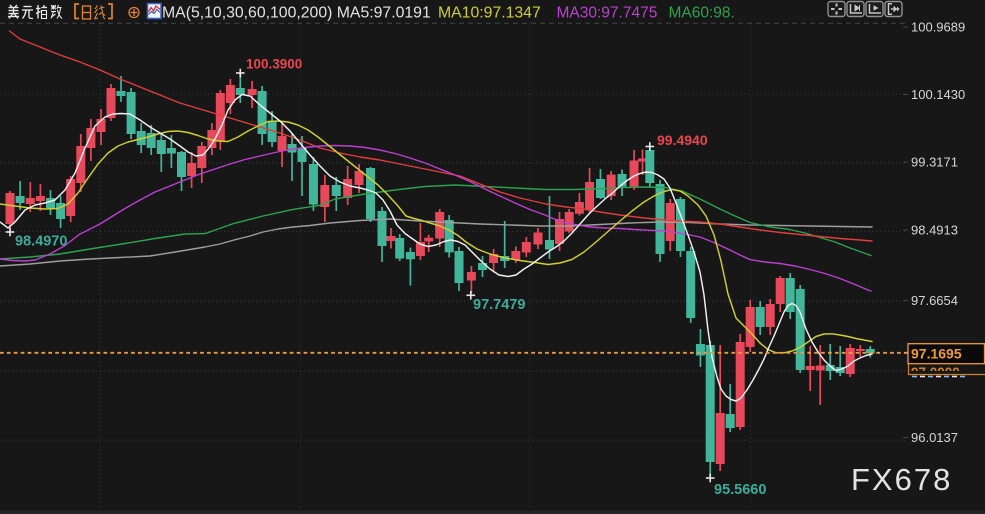 This screenshot has height=514, width=985. Describe the element at coordinates (938, 94) in the screenshot. I see `svg-text: 100.1430` at that location.